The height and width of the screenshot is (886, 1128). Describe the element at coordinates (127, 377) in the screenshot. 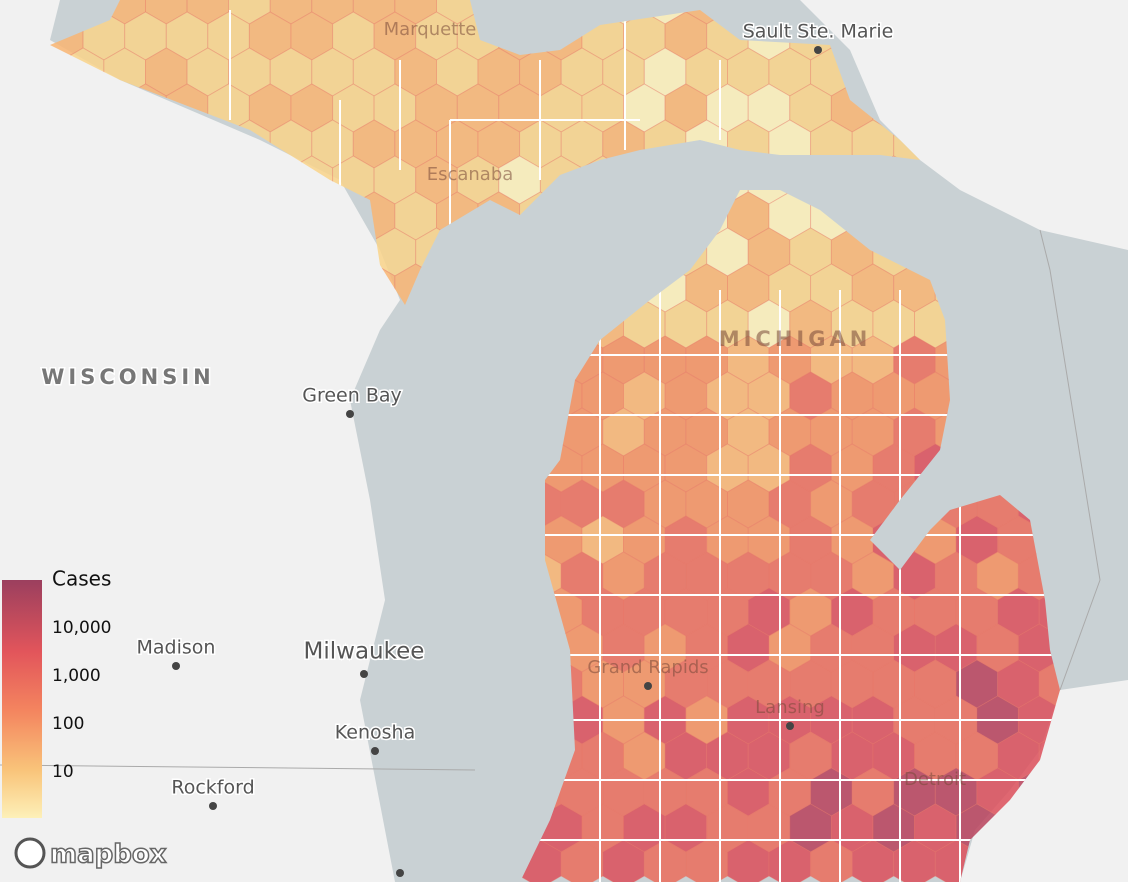

I see `state-label: WISCONSIN` at that location.